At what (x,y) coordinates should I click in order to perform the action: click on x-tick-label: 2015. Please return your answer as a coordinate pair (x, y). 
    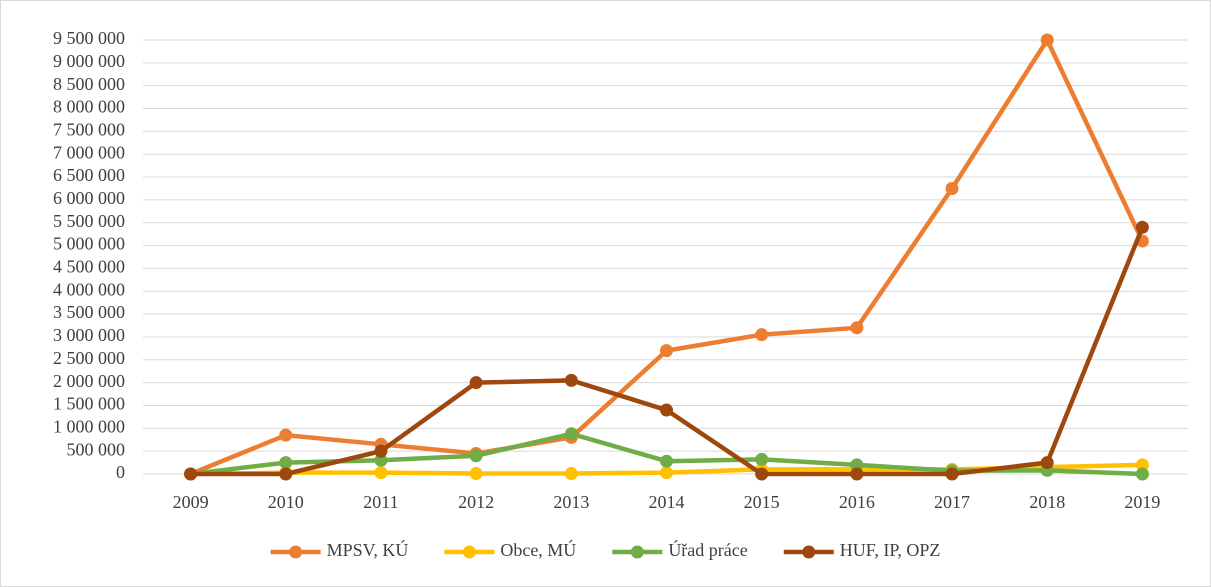
    Looking at the image, I should click on (762, 502).